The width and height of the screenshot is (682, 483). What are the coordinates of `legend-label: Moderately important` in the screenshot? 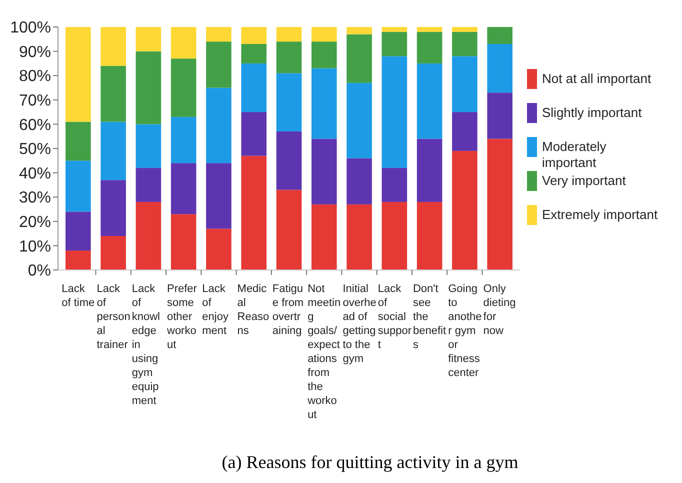 It's located at (574, 154).